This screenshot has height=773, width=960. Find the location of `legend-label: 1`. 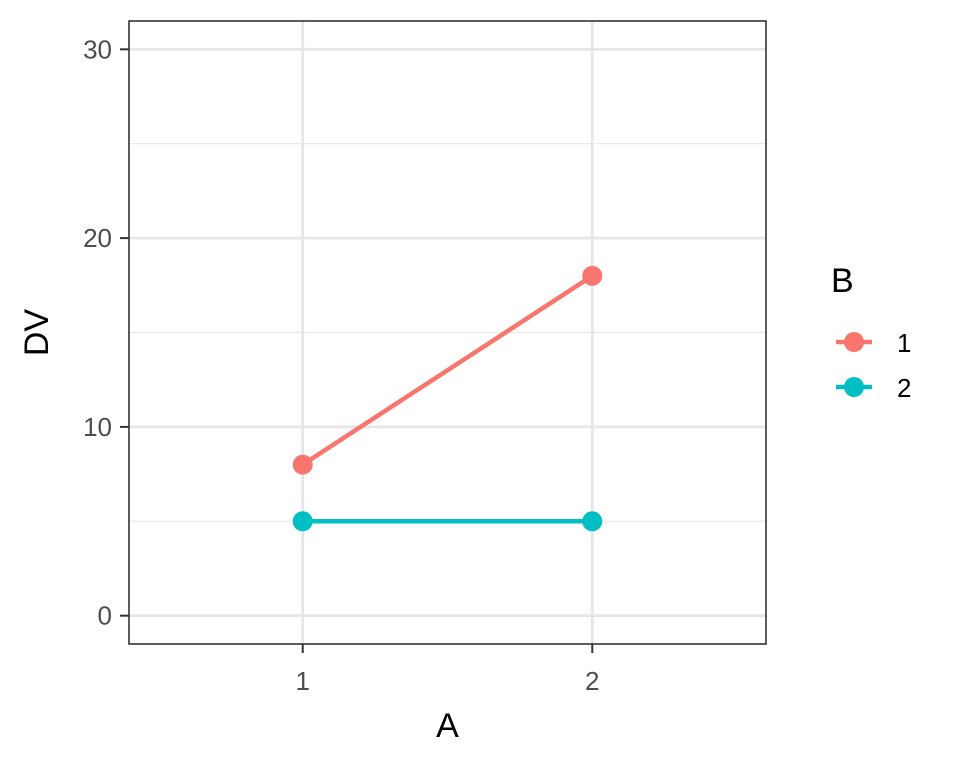

legend-label: 1 is located at coordinates (904, 343).